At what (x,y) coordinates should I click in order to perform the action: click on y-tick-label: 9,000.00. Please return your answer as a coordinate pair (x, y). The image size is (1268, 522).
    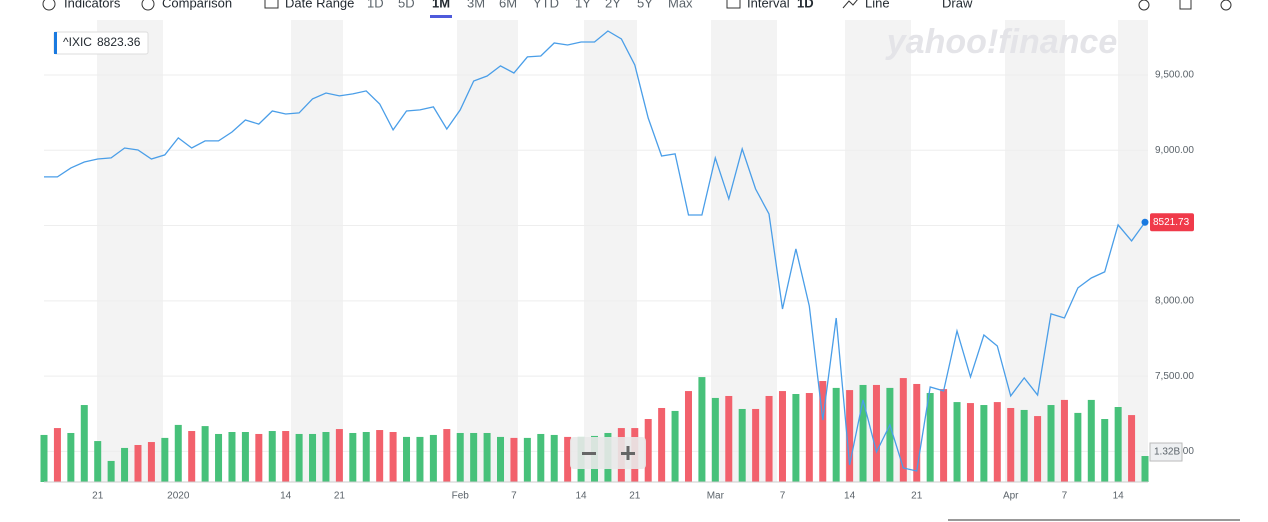
    Looking at the image, I should click on (1174, 150).